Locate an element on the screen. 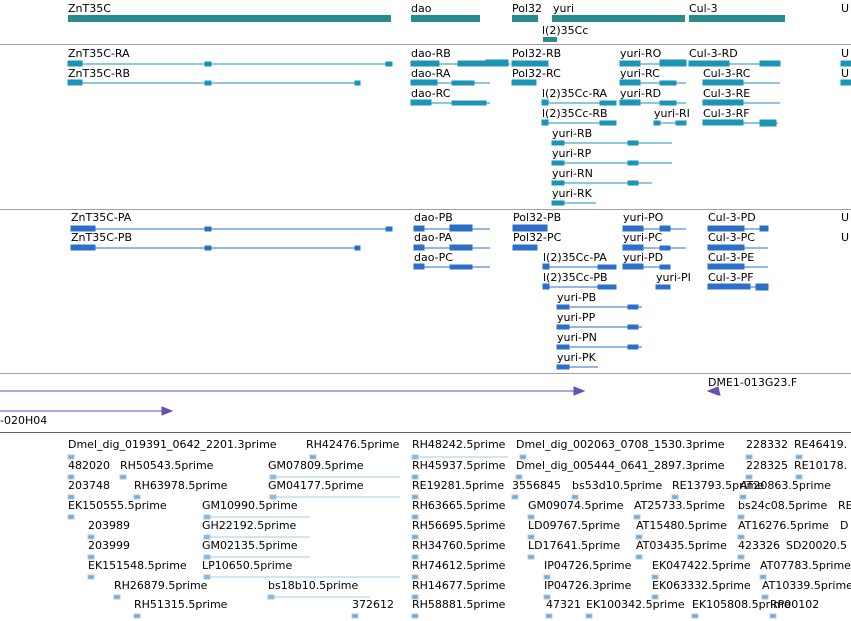 This screenshot has width=851, height=621. protein-label: Cul-3-PD is located at coordinates (732, 217).